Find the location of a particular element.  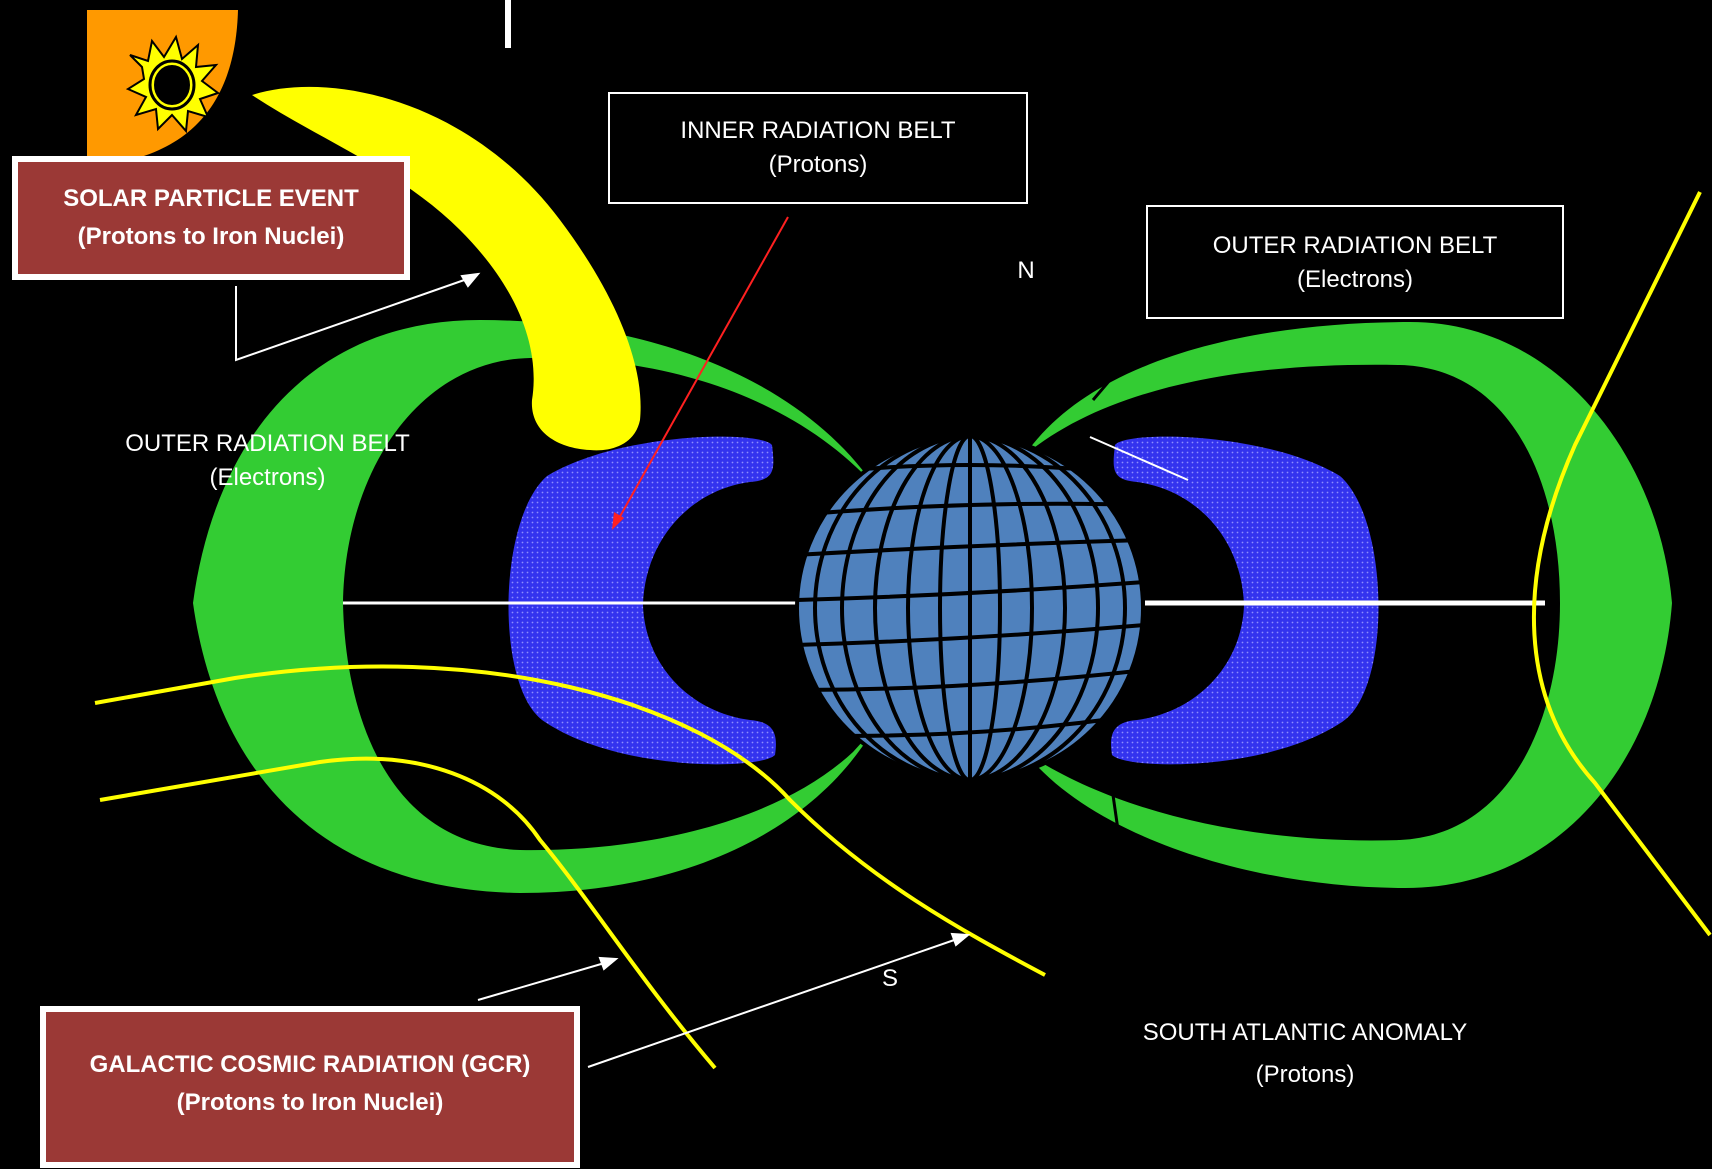

solar-event-title: SOLAR PARTICLE EVENT is located at coordinates (211, 198).